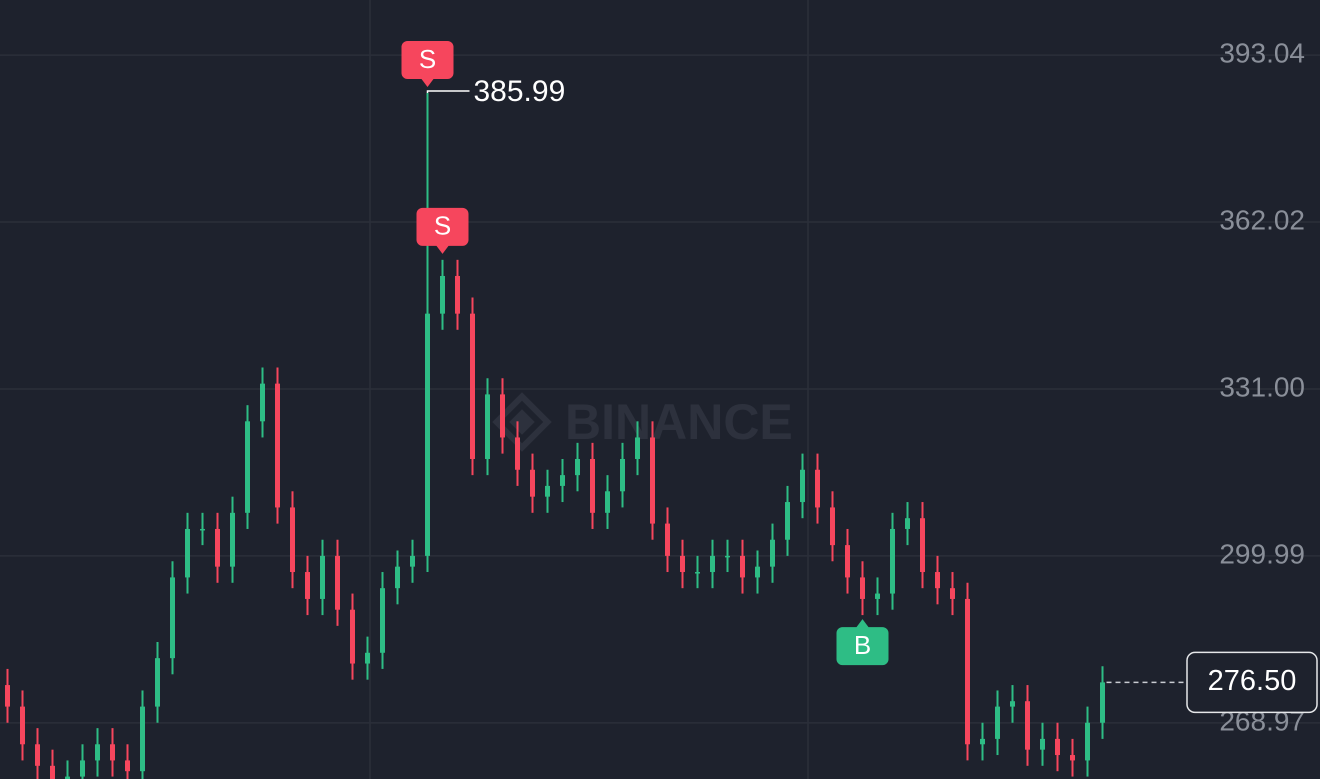  Describe the element at coordinates (862, 645) in the screenshot. I see `marker-text: B` at that location.